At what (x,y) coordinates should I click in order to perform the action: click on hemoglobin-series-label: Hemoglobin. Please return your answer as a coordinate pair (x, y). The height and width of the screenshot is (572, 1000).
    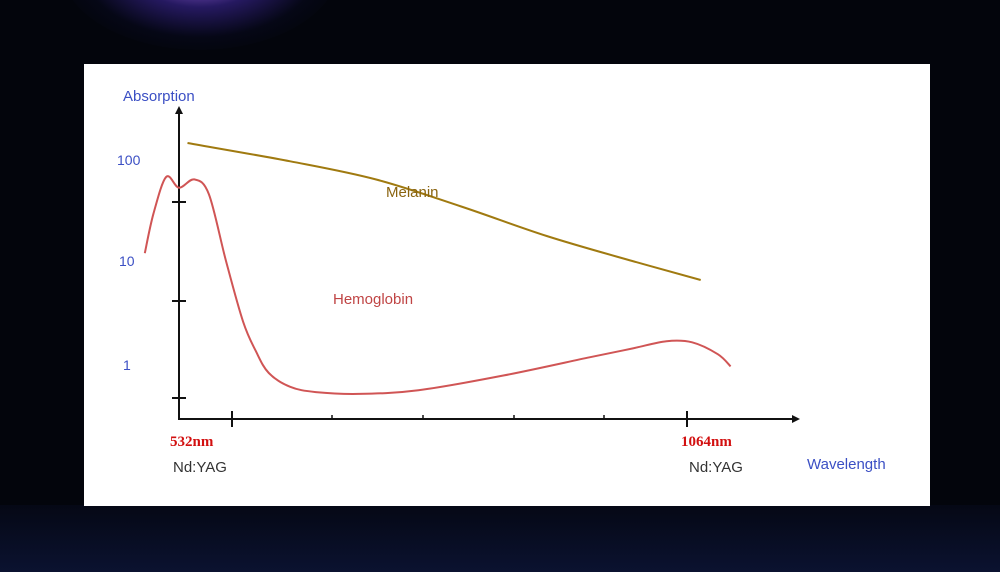
    Looking at the image, I should click on (373, 299).